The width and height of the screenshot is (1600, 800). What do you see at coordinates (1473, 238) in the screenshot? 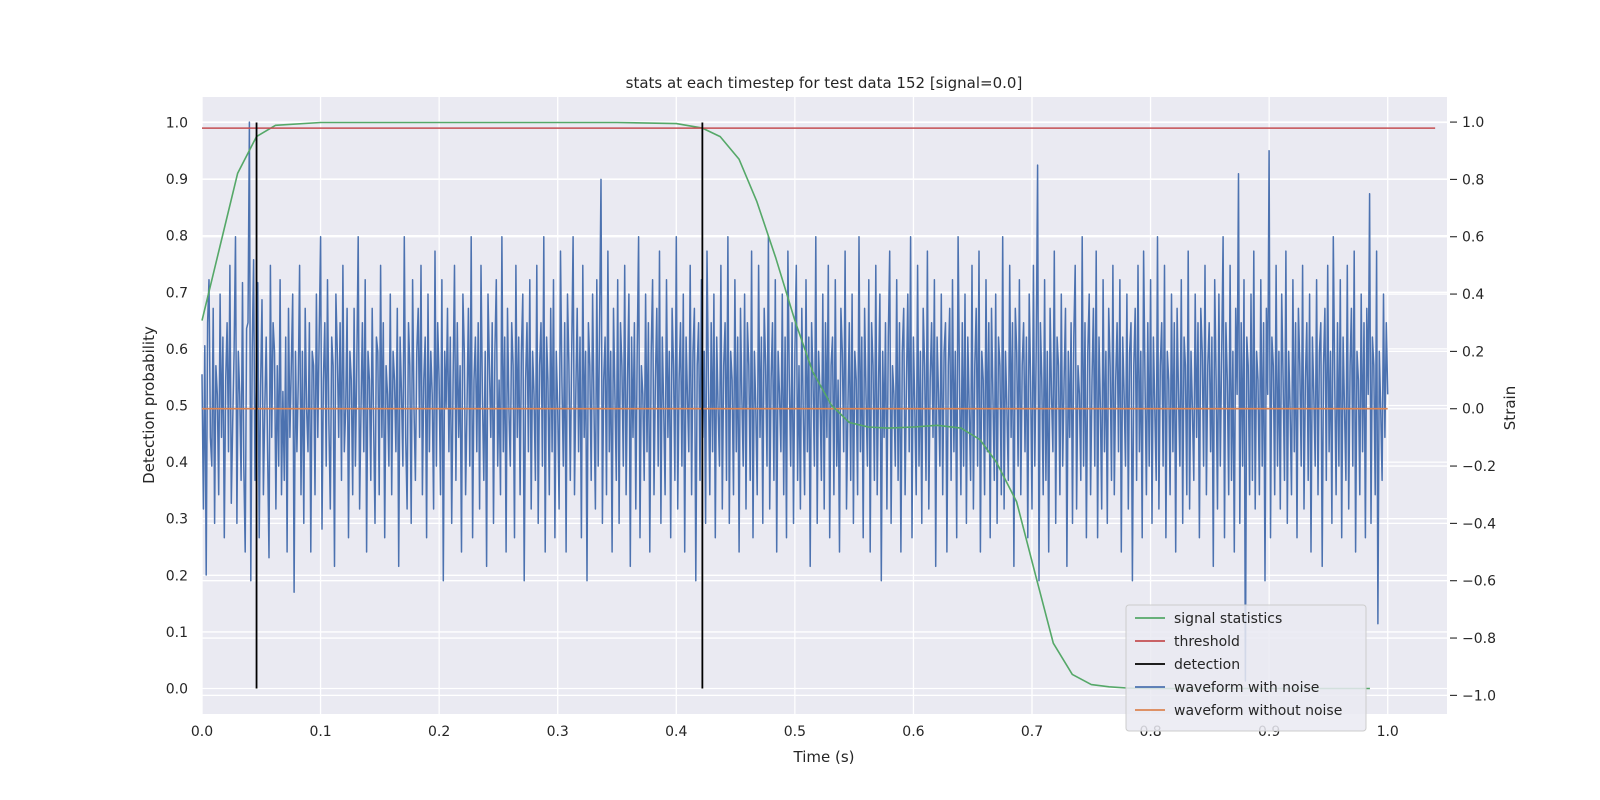
I see `y-right-tick-label: 0.6` at bounding box center [1473, 238].